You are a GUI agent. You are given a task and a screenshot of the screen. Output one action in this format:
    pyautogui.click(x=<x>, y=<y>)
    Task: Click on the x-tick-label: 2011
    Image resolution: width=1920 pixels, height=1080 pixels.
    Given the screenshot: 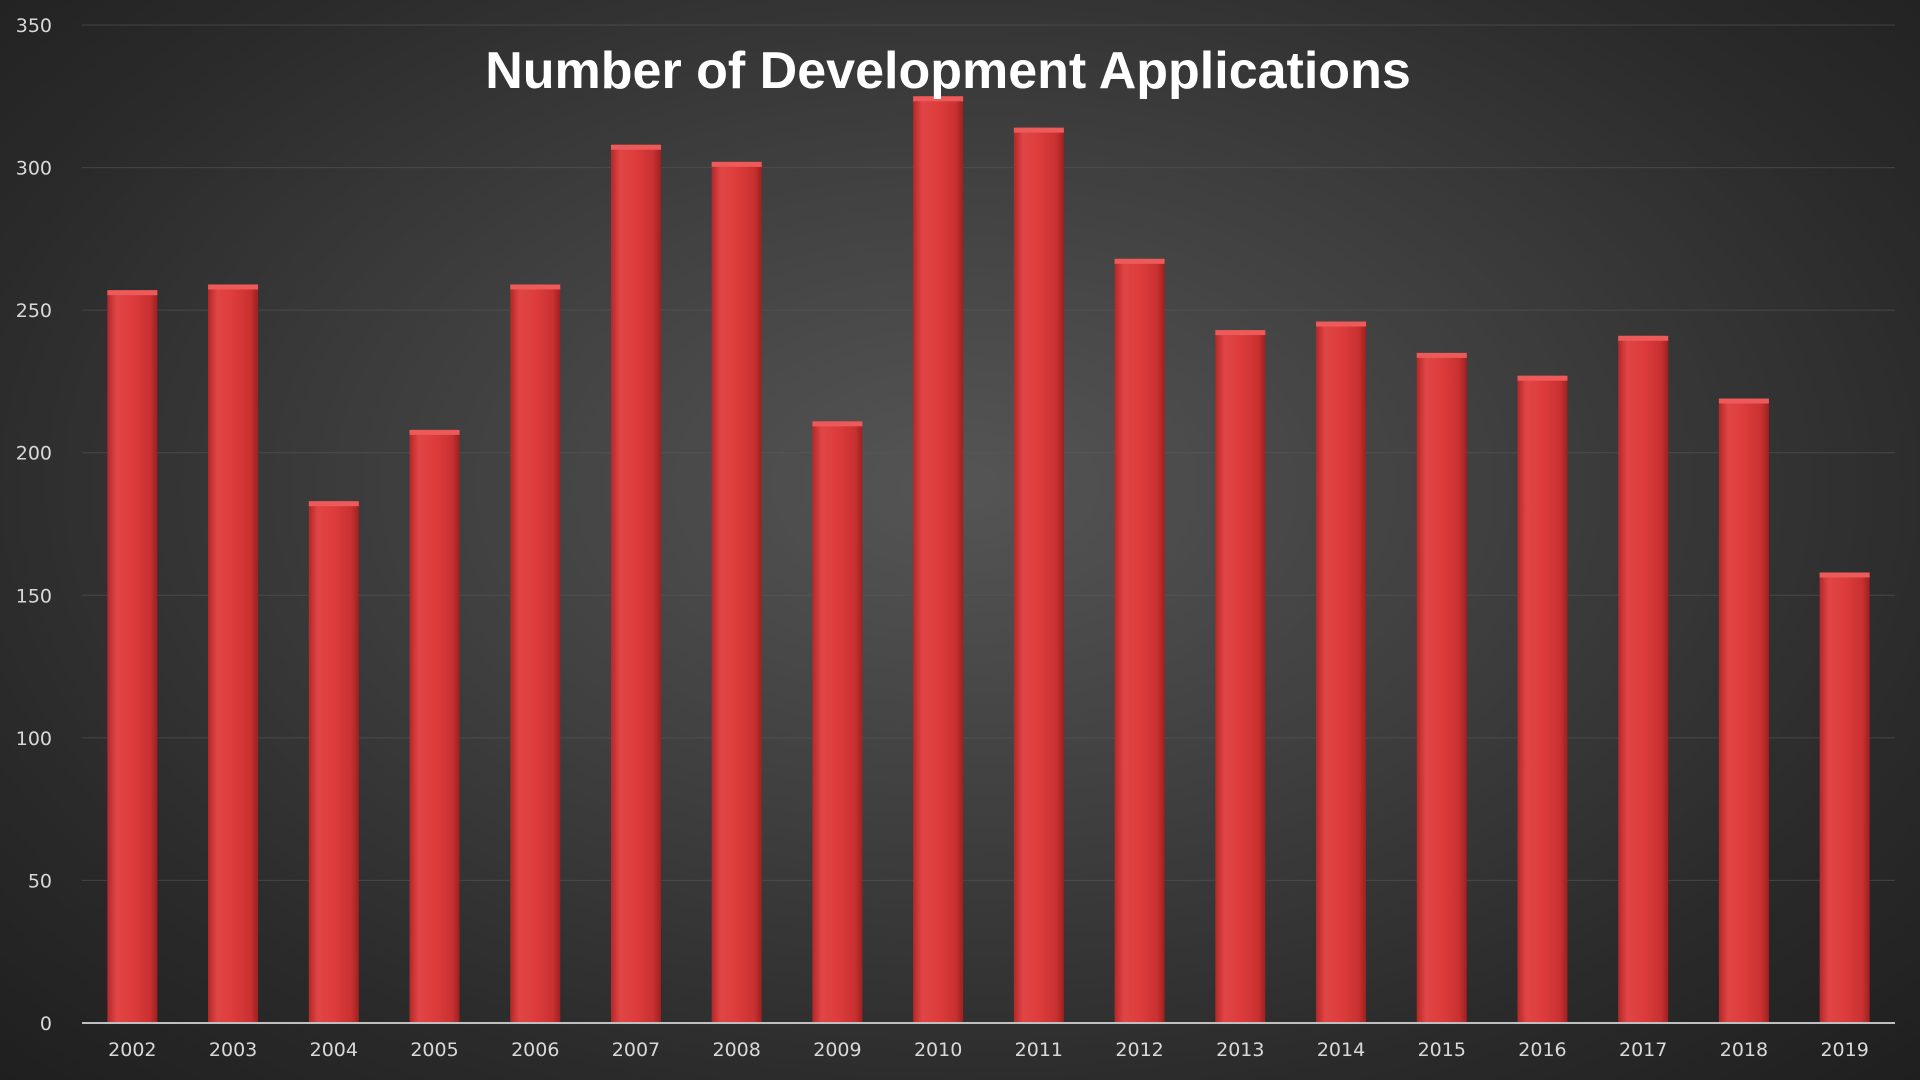 What is the action you would take?
    pyautogui.click(x=1039, y=1050)
    